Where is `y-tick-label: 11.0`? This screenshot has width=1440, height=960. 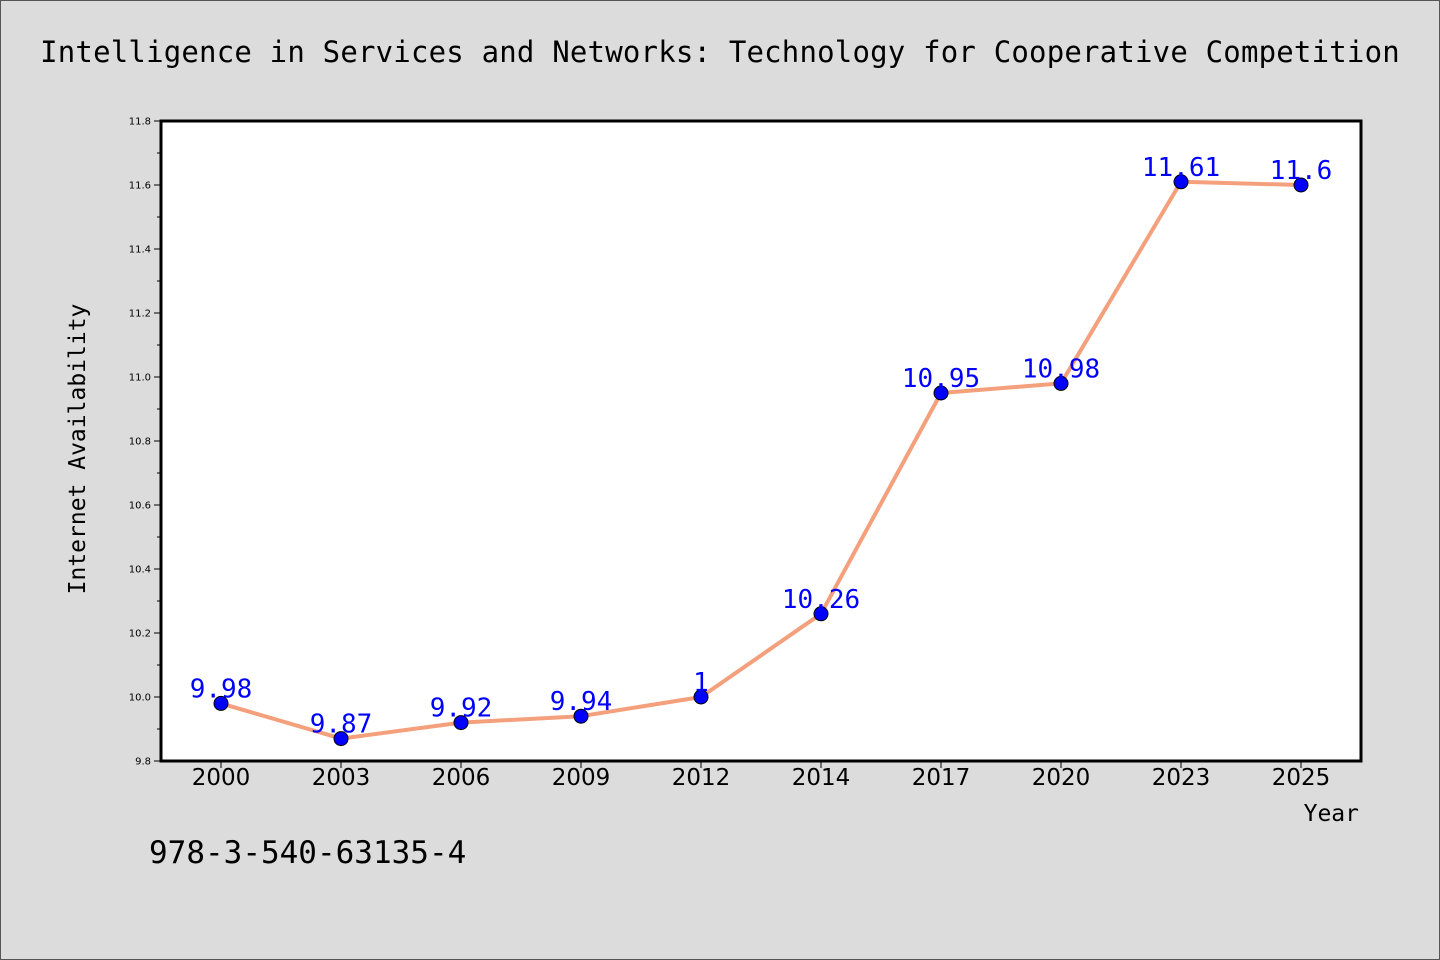 y-tick-label: 11.0 is located at coordinates (140, 378).